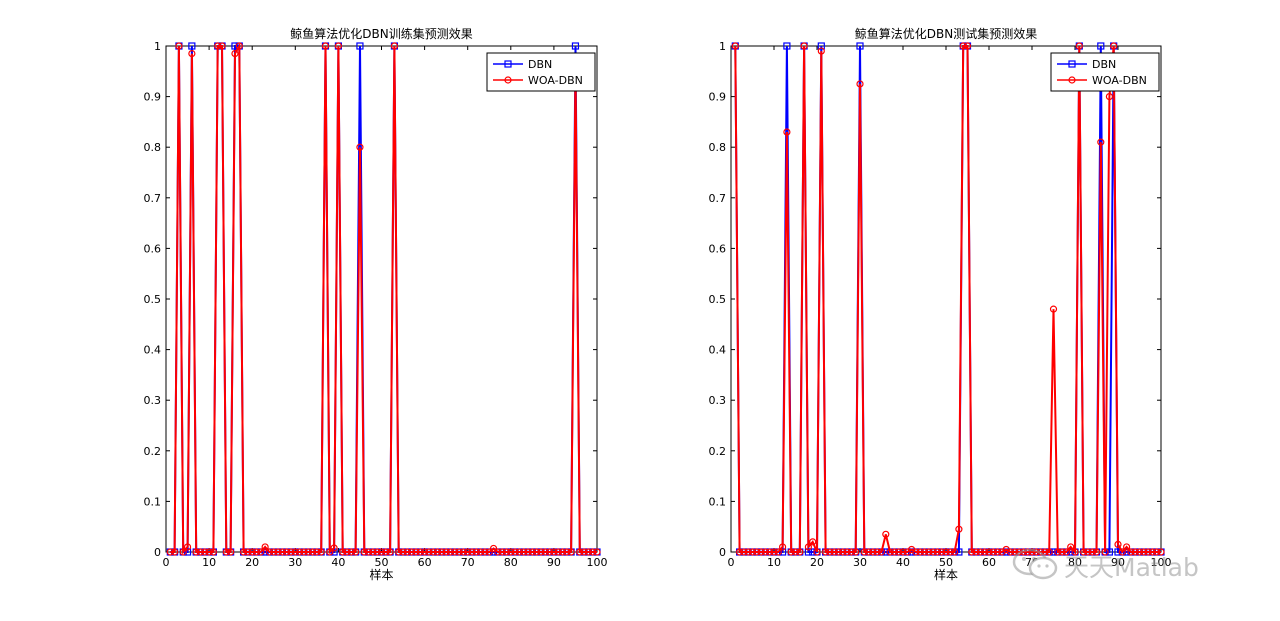 This screenshot has width=1280, height=621. What do you see at coordinates (554, 562) in the screenshot?
I see `x-tick-label: 90` at bounding box center [554, 562].